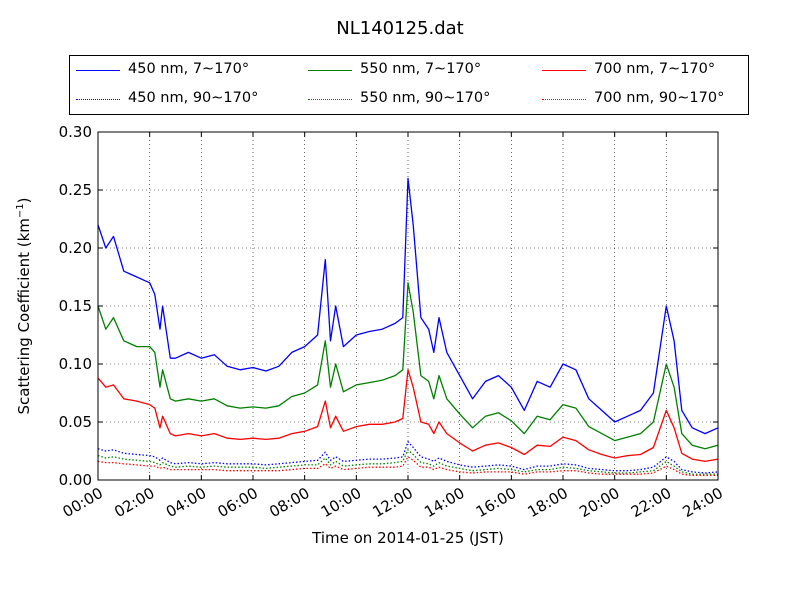 This screenshot has height=600, width=800. What do you see at coordinates (703, 502) in the screenshot?
I see `x-tick-label: 24:00` at bounding box center [703, 502].